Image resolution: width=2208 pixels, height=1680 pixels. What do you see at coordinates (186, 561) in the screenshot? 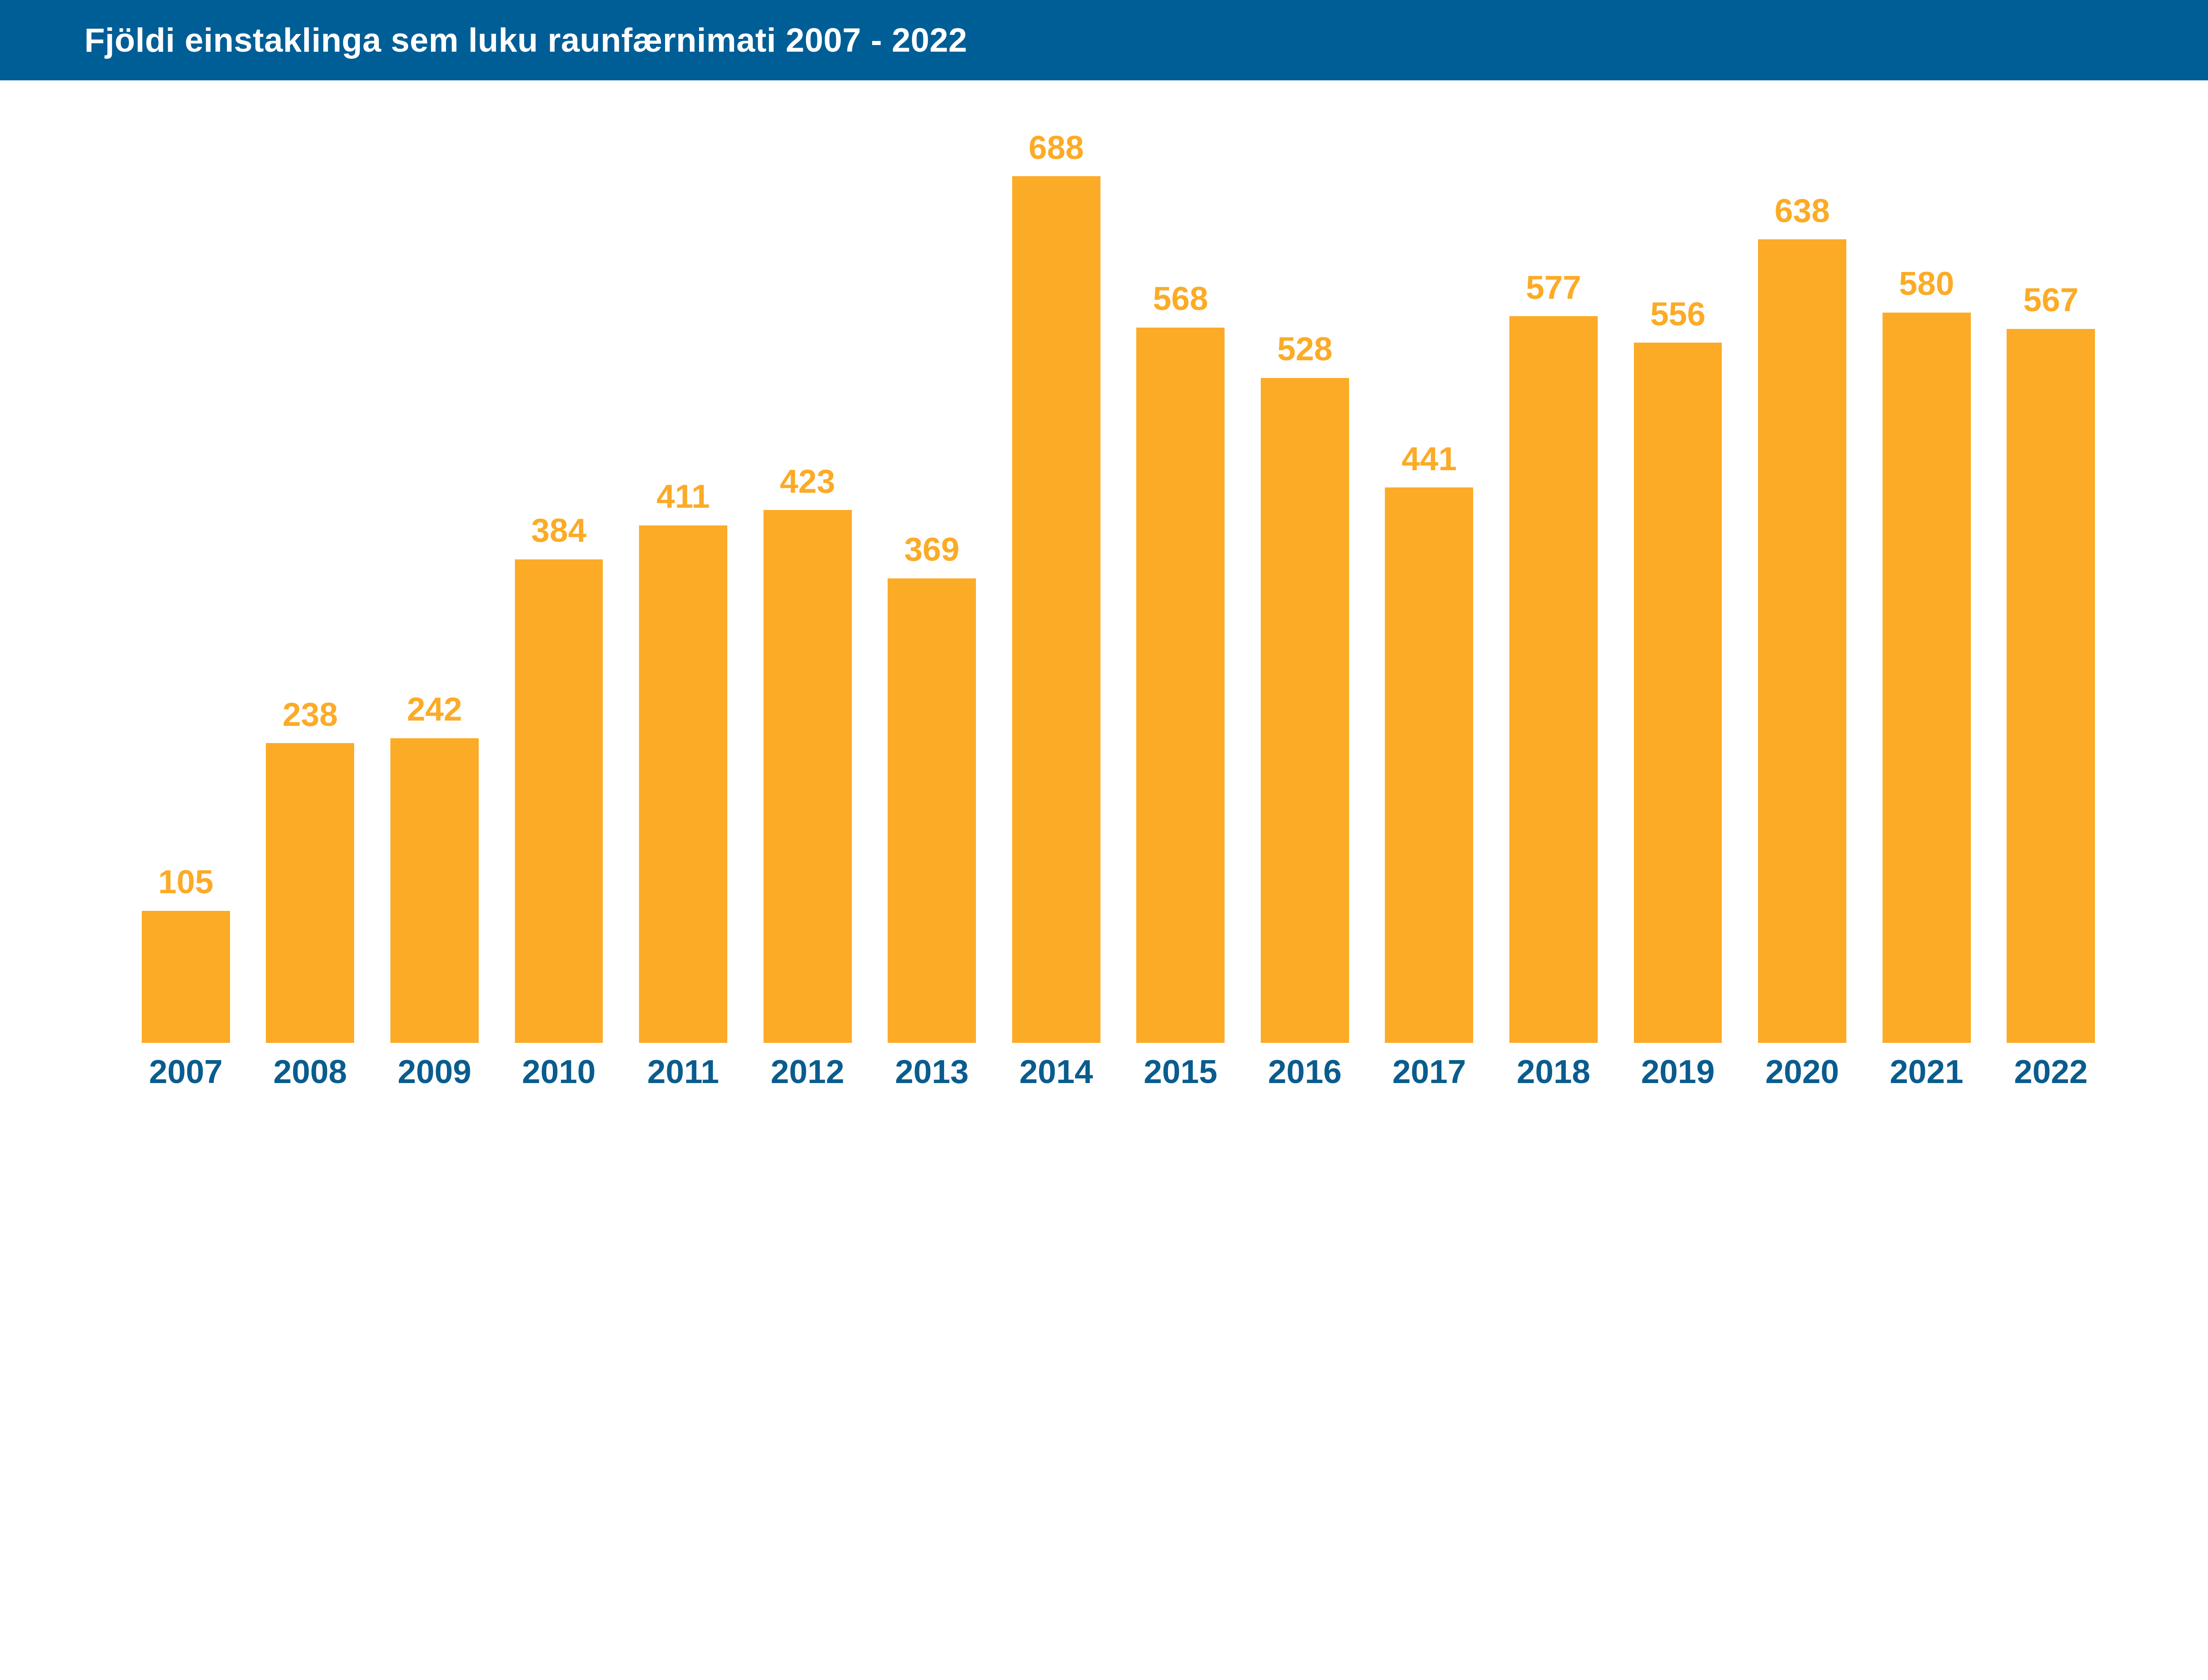
I see `bar-area: 105` at bounding box center [186, 561].